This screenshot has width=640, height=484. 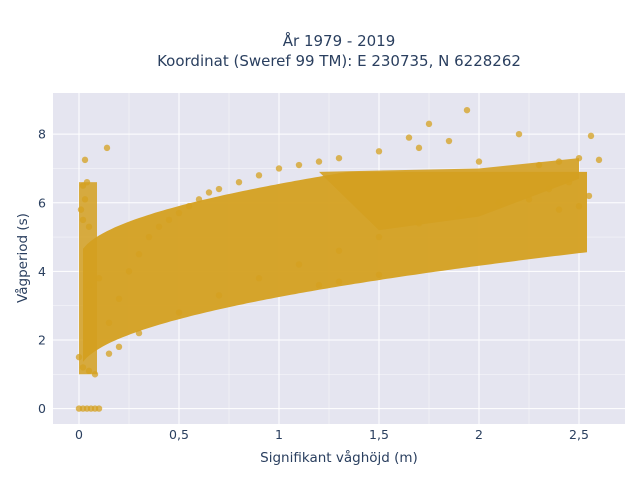 What do you see at coordinates (449, 194) in the screenshot?
I see `upper-point-band` at bounding box center [449, 194].